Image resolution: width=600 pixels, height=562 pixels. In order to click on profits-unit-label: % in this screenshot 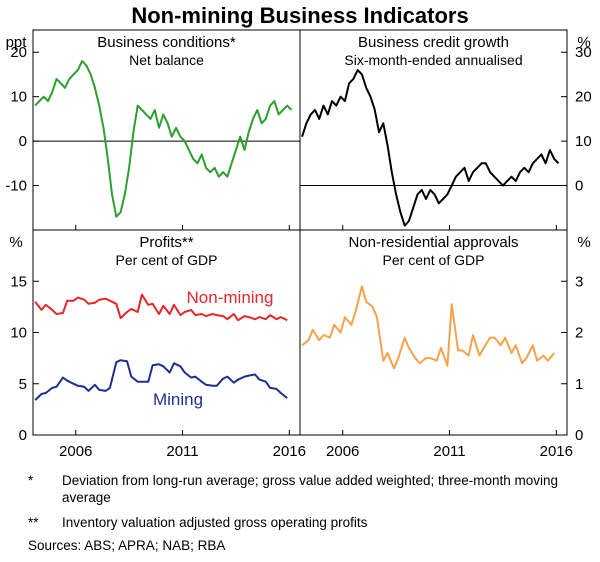, I will do `click(15, 242)`.